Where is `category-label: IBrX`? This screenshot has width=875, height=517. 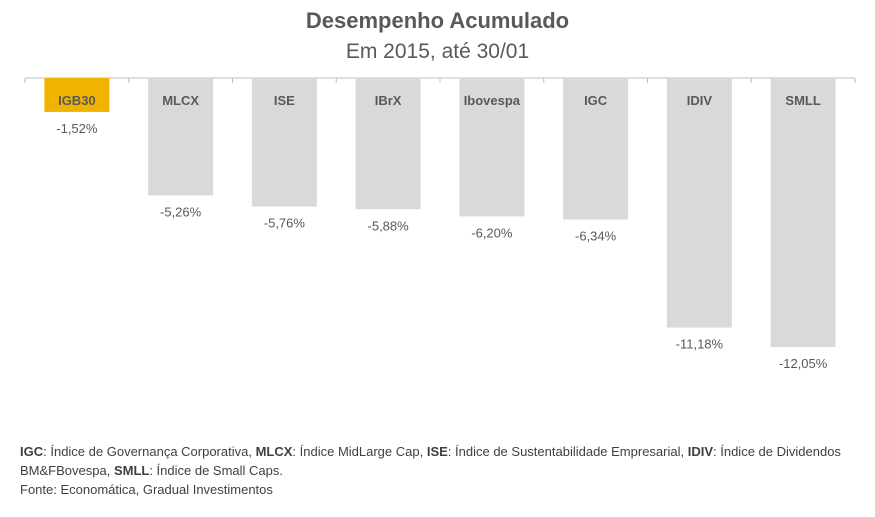 category-label: IBrX is located at coordinates (388, 100).